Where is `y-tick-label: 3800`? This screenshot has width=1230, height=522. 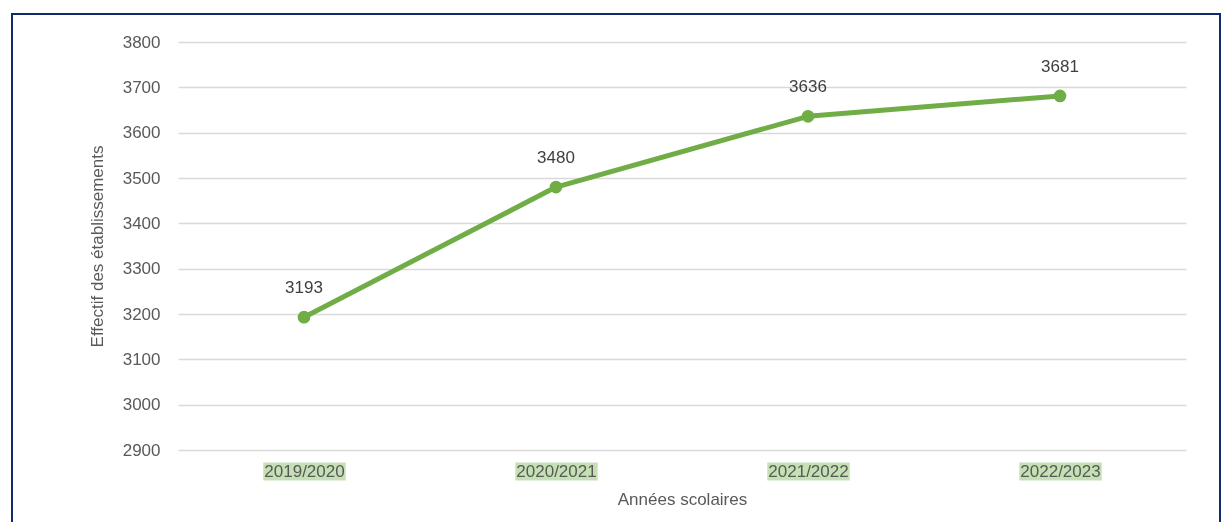 y-tick-label: 3800 is located at coordinates (141, 42).